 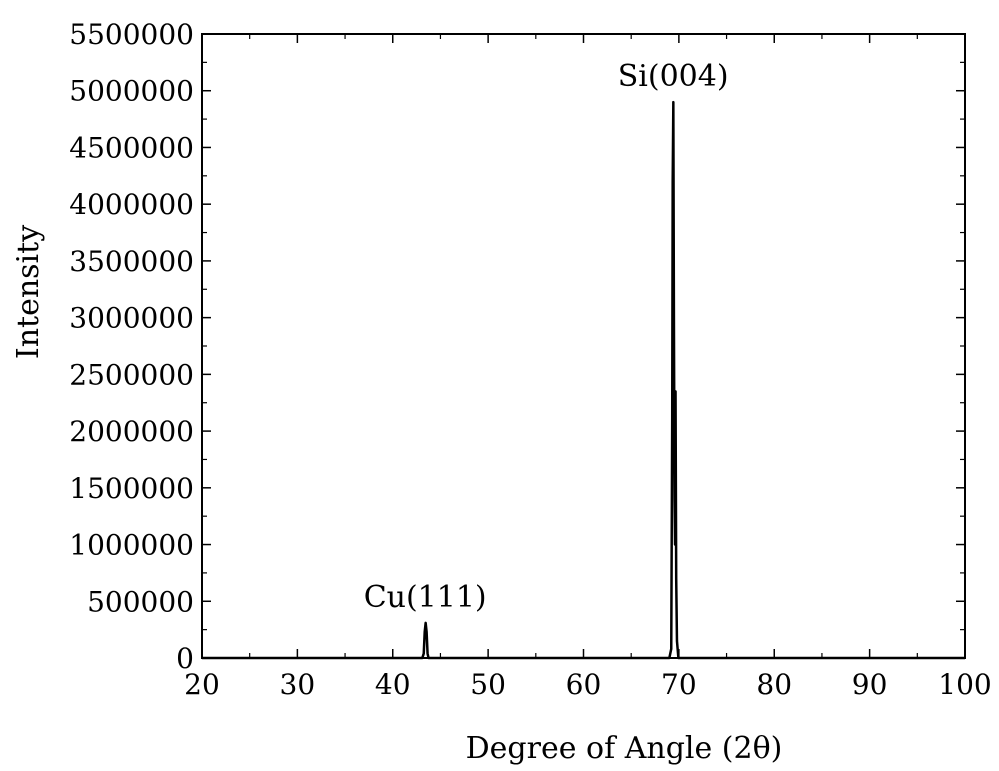 I want to click on peak-label: Cu(111), so click(x=425, y=597).